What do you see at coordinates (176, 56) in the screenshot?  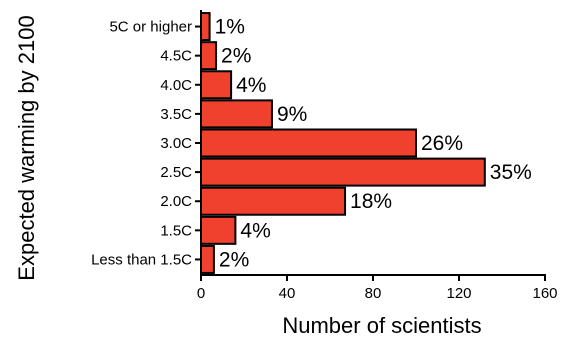 I see `category-label-4-5c: 4.5C` at bounding box center [176, 56].